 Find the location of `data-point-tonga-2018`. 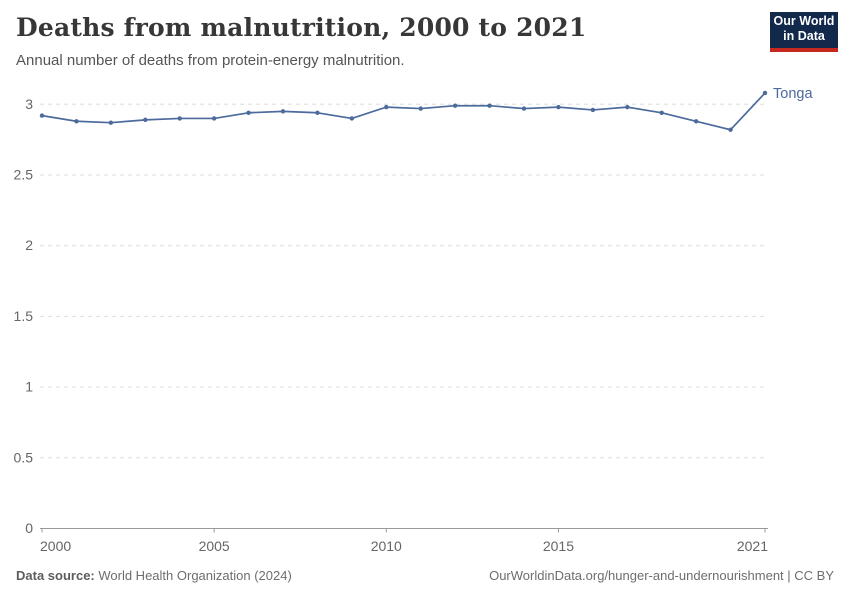

data-point-tonga-2018 is located at coordinates (661, 112).